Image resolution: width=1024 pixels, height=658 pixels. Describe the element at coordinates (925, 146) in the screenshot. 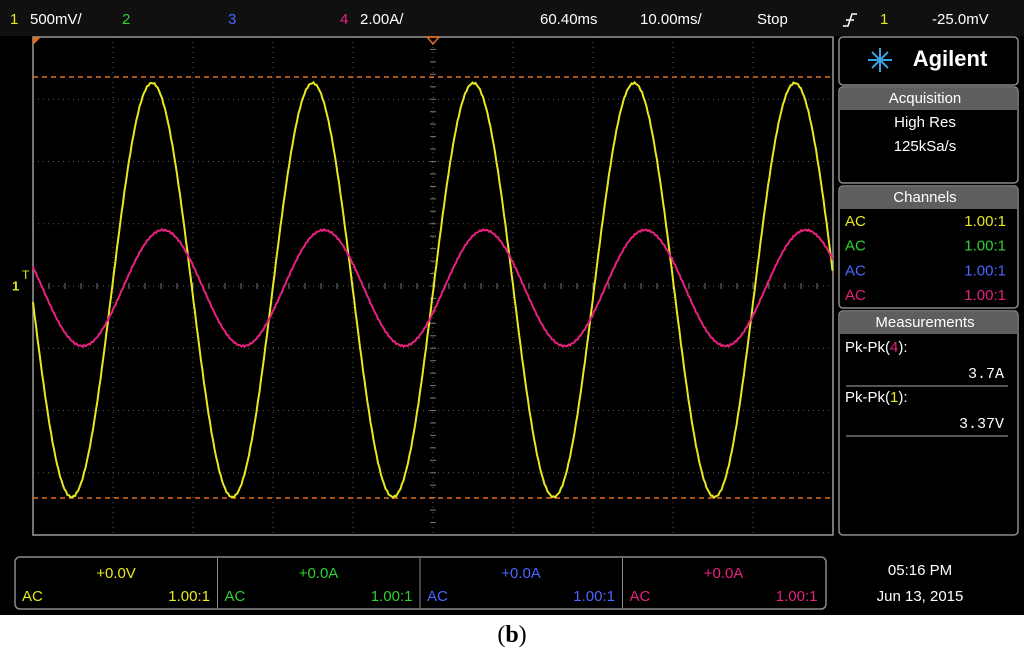

I see `sample-rate: 125kSa/s` at that location.